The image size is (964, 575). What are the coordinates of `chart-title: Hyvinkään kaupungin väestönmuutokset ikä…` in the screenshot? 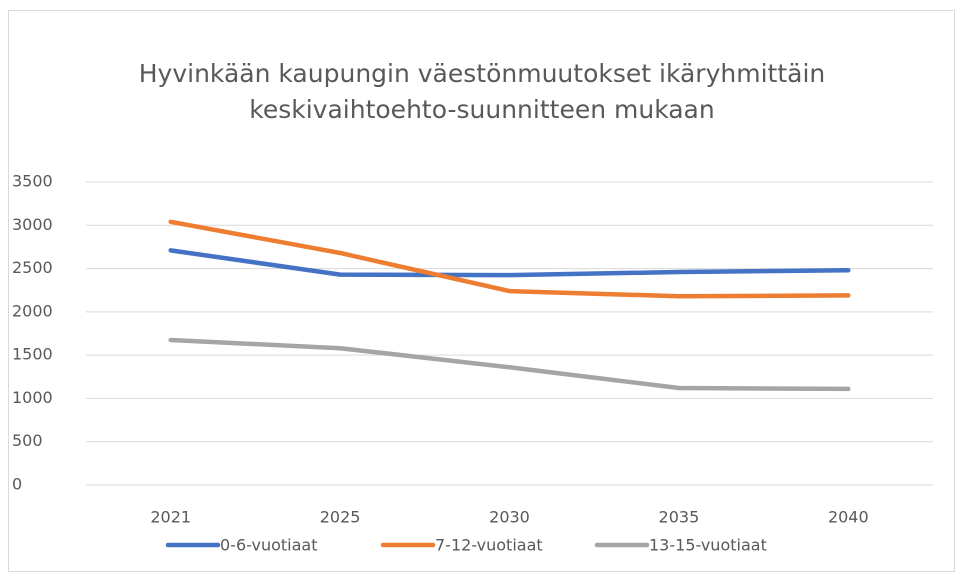 It's located at (482, 73).